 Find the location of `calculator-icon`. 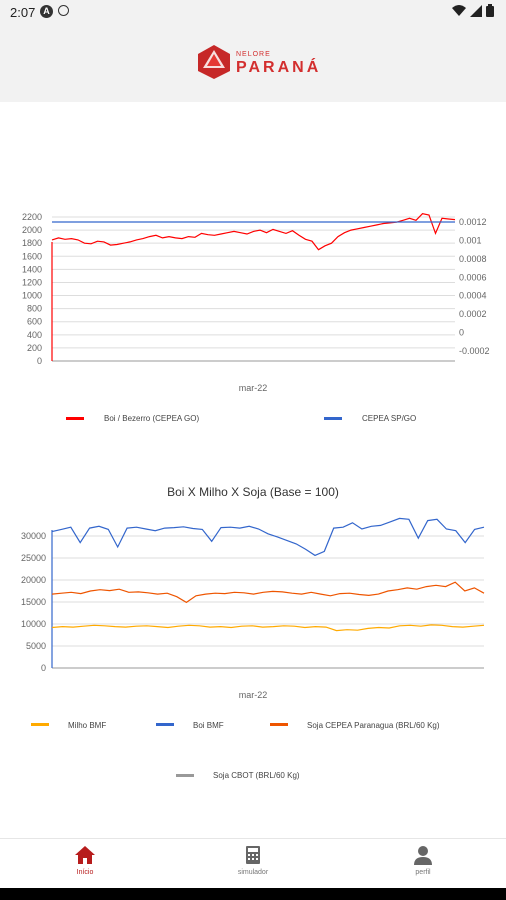

calculator-icon is located at coordinates (253, 855).